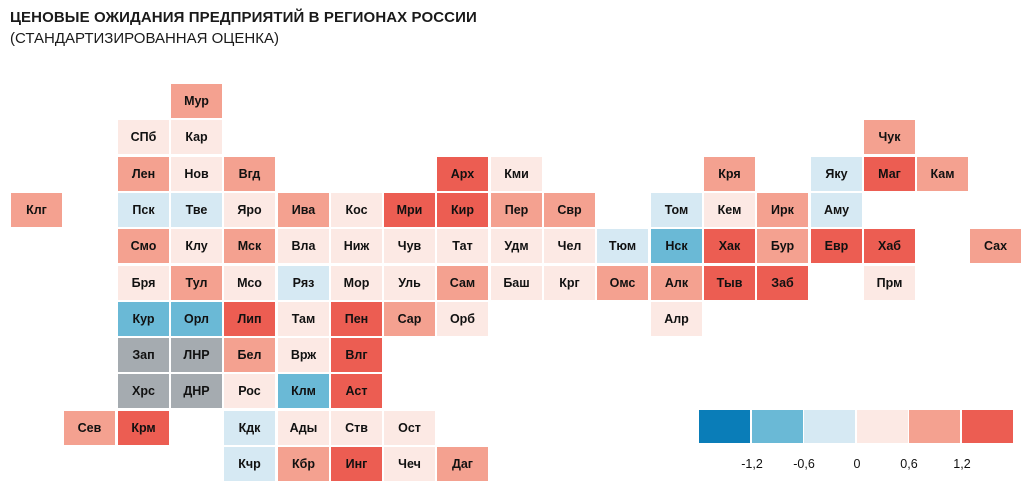 The width and height of the screenshot is (1024, 495). Describe the element at coordinates (356, 355) in the screenshot. I see `region-tile: Влг` at that location.